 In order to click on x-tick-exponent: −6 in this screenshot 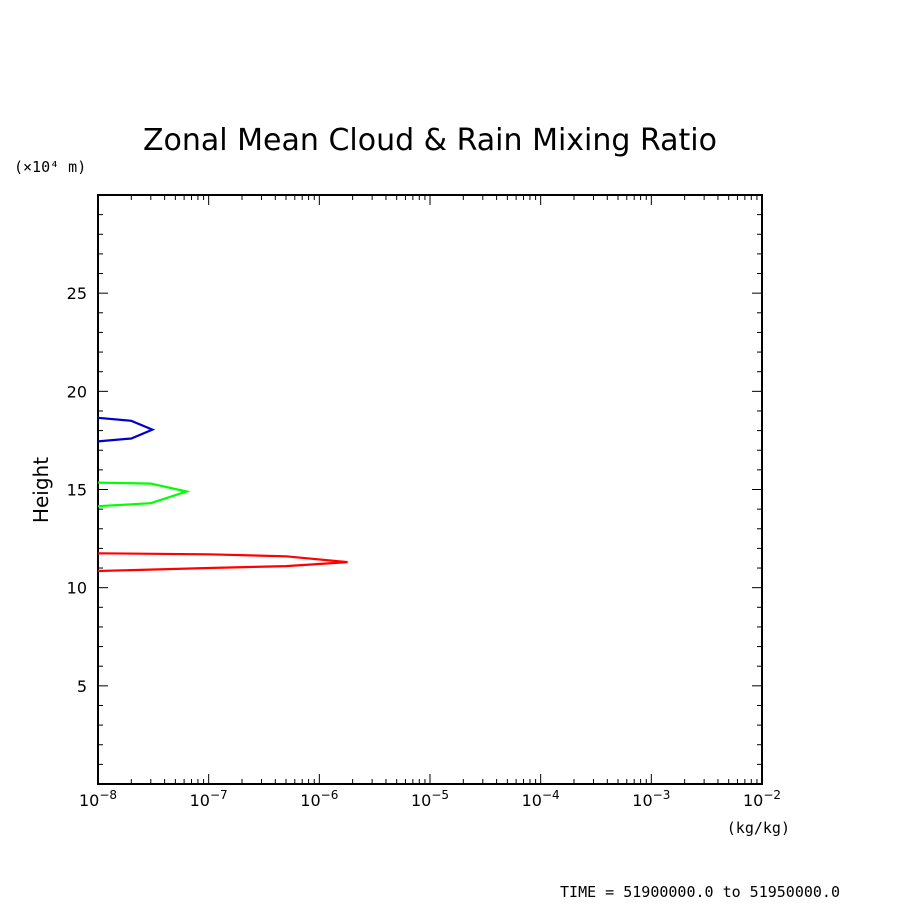, I will do `click(330, 795)`.